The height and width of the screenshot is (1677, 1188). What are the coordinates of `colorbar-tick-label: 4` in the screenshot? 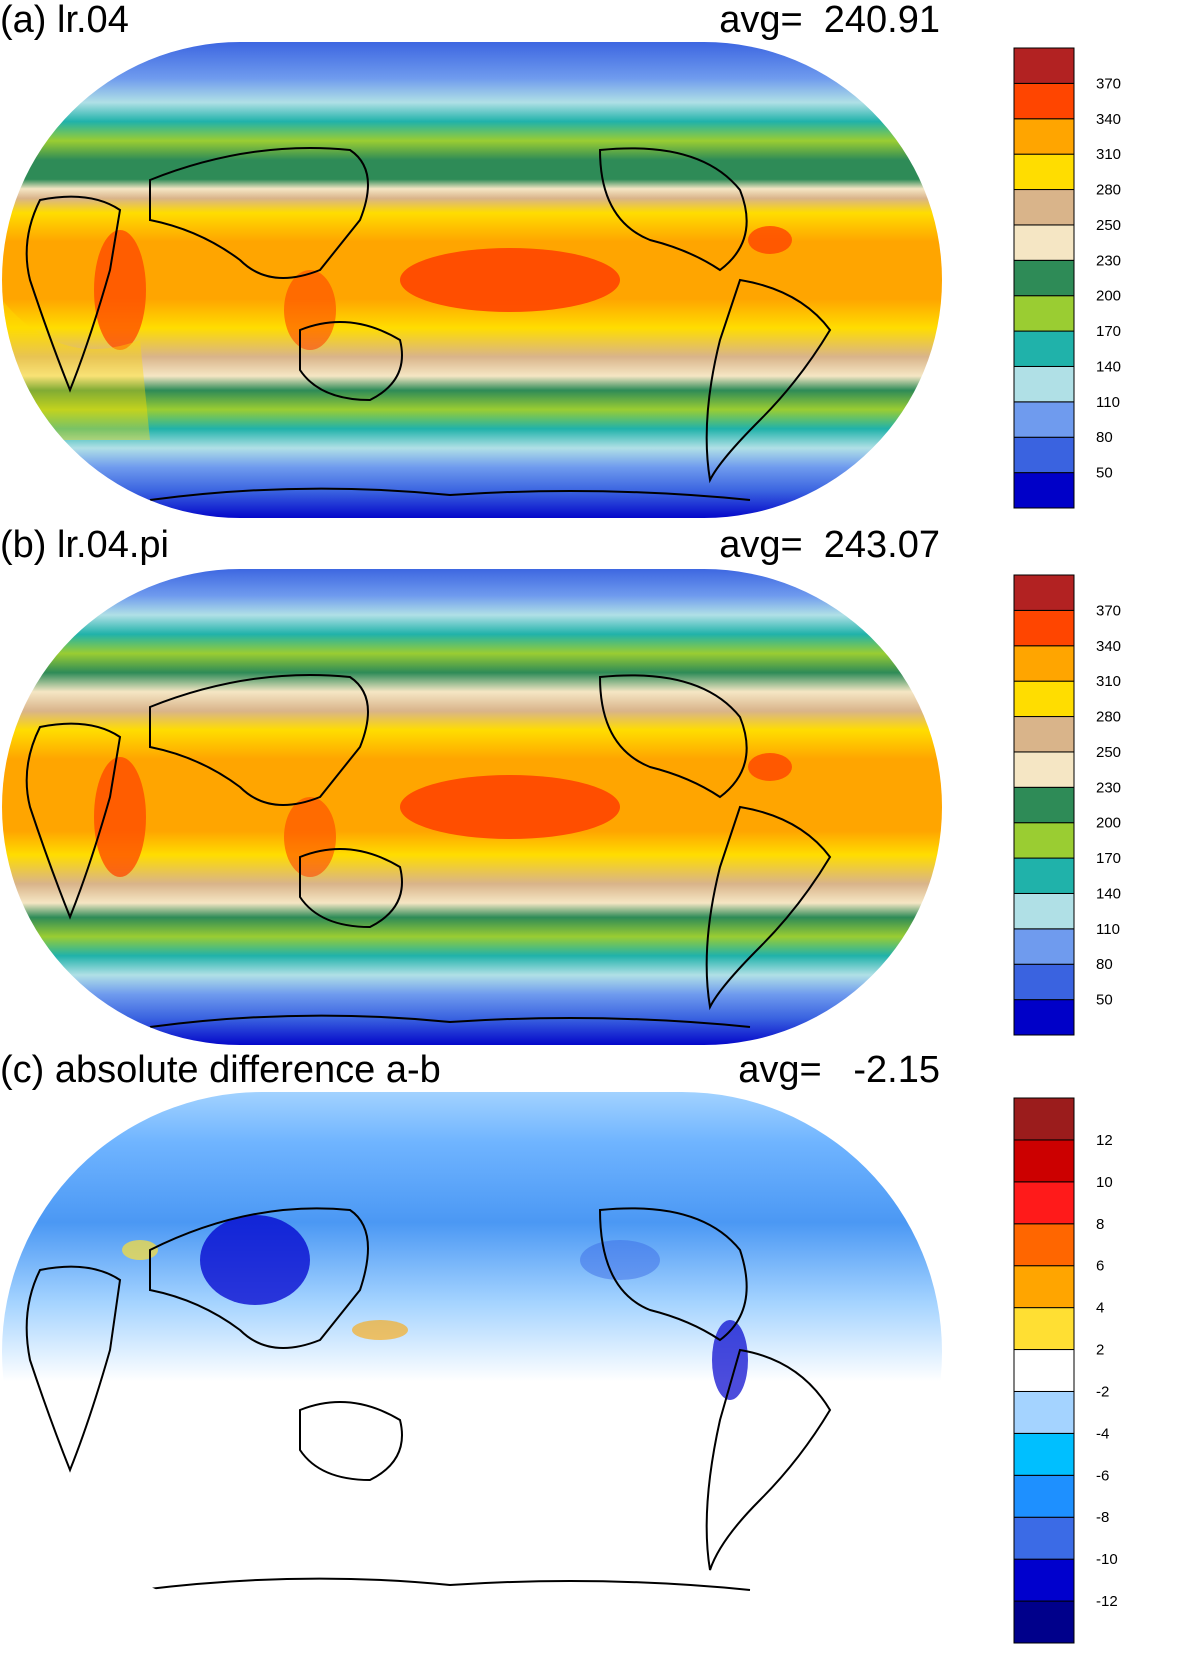 It's located at (1100, 1308).